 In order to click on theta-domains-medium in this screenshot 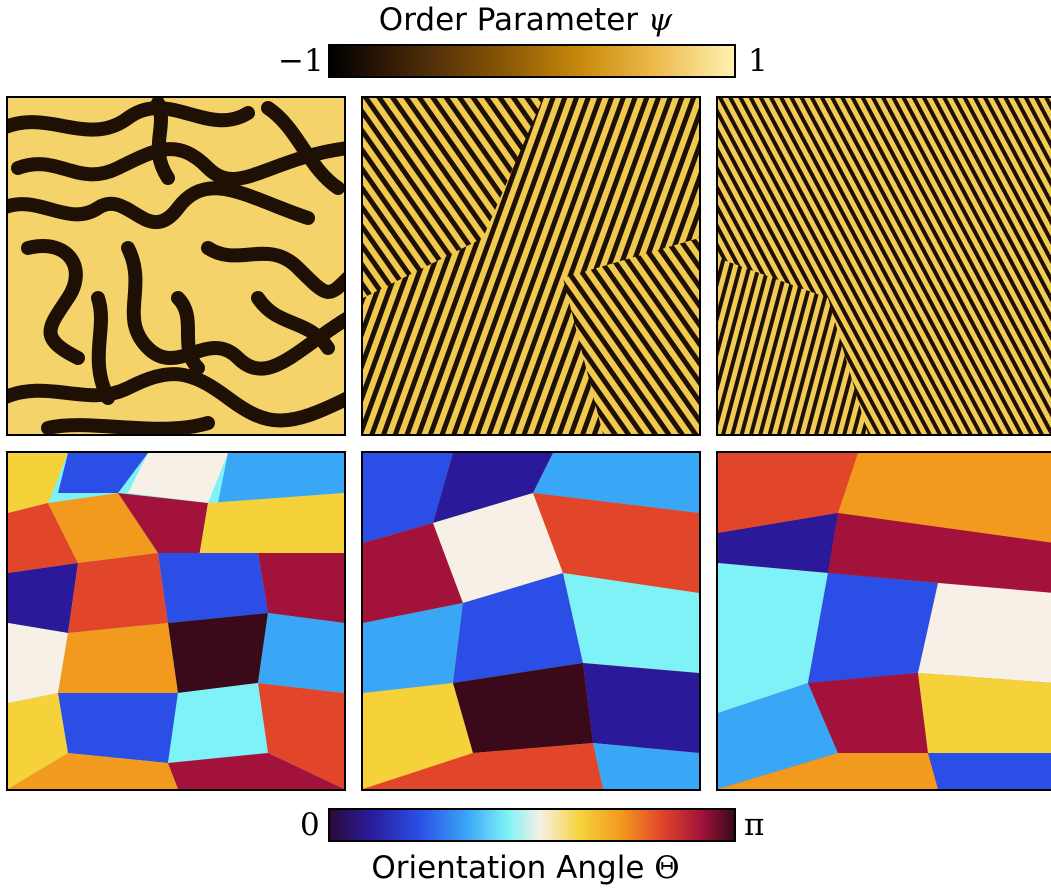, I will do `click(531, 621)`.